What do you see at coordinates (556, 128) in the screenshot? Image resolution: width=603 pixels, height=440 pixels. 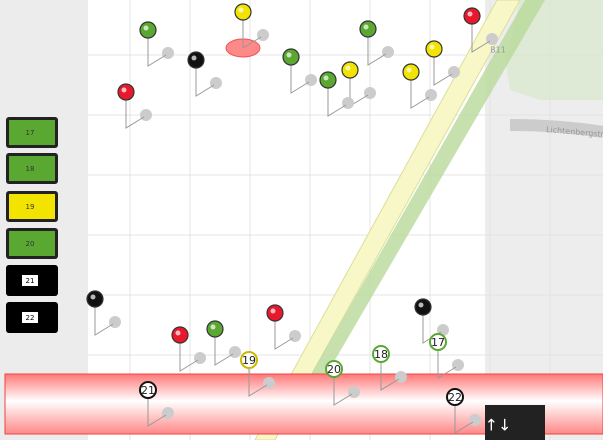 I see `street` at bounding box center [556, 128].